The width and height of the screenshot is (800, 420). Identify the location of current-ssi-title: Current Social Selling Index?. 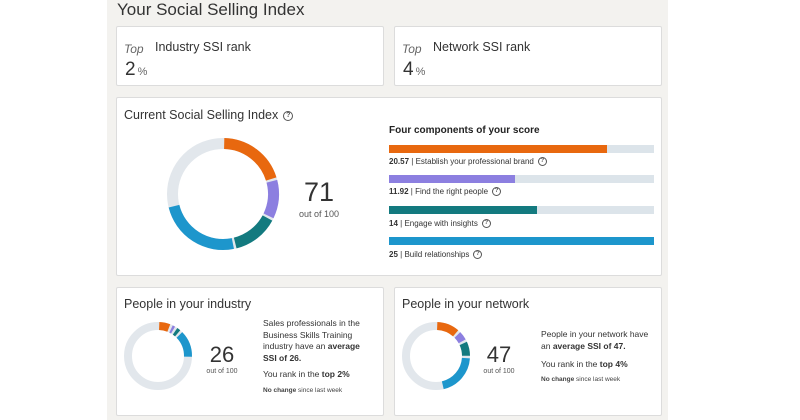
(209, 115).